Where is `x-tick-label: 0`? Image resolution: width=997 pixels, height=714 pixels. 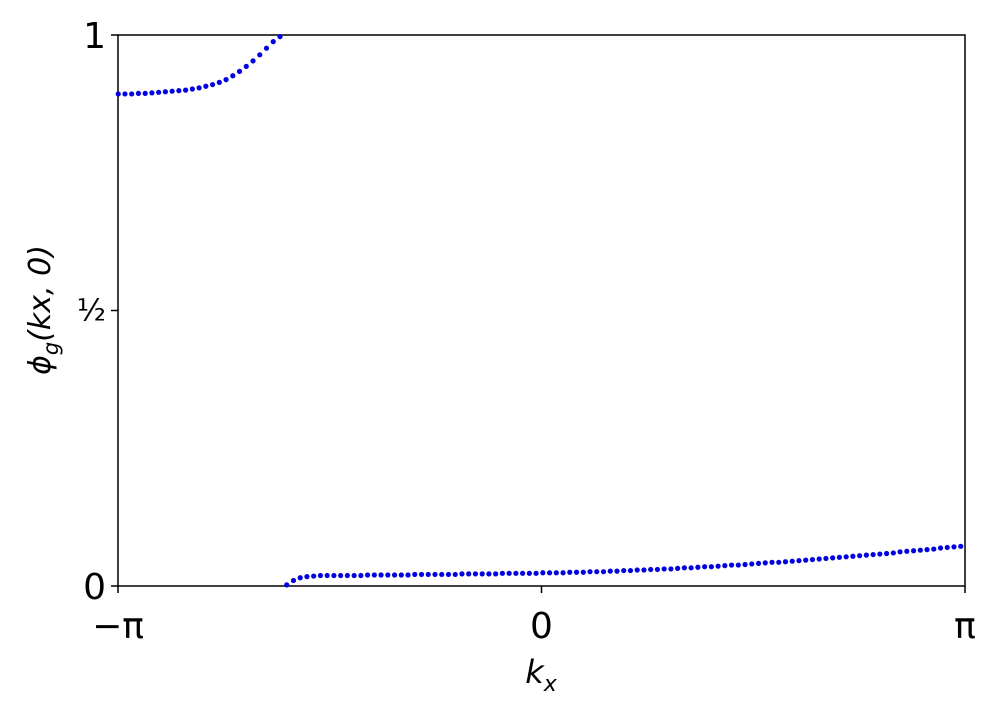 x-tick-label: 0 is located at coordinates (541, 626).